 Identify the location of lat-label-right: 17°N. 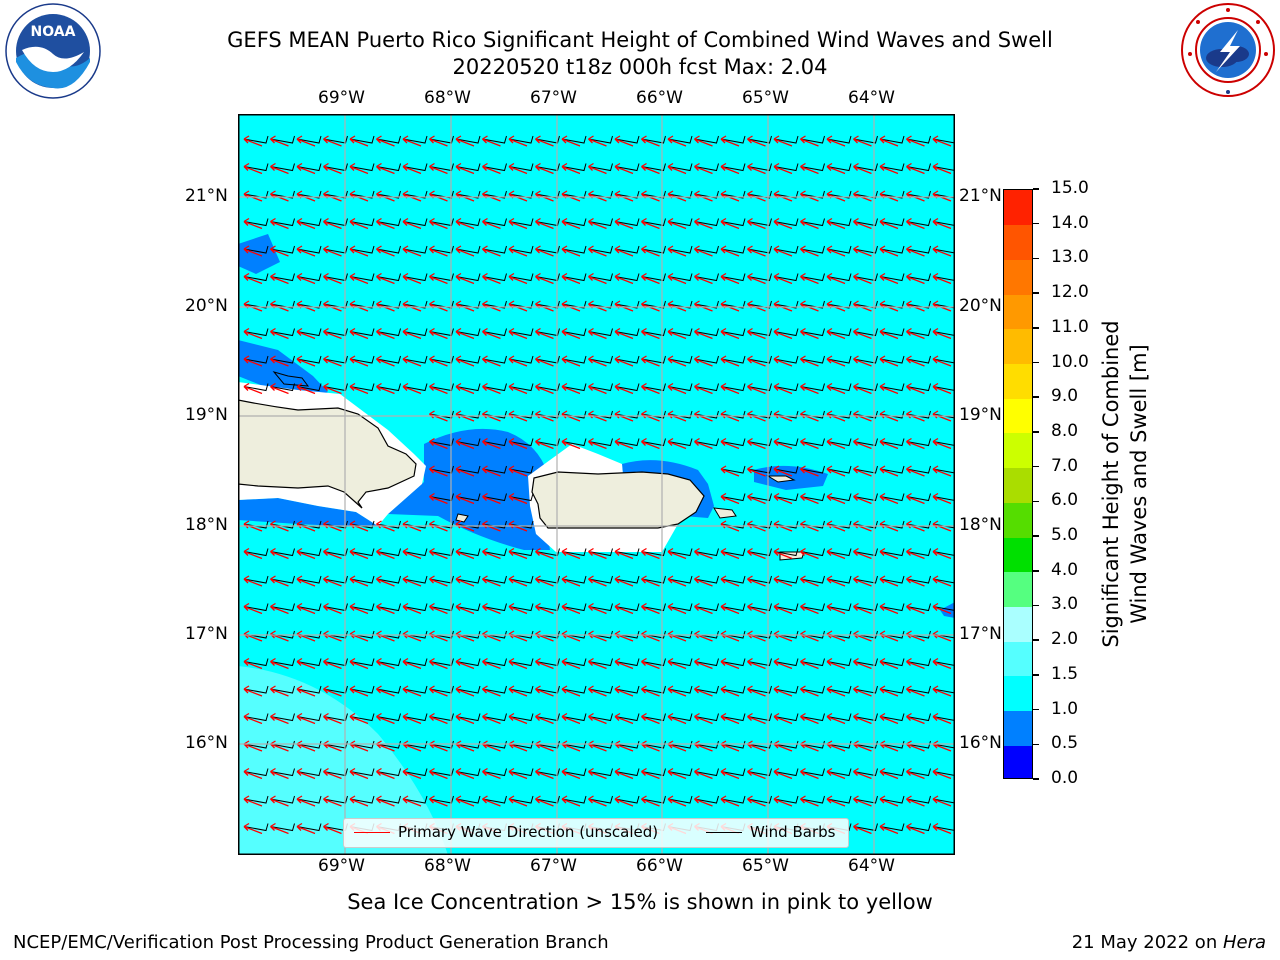
(980, 634).